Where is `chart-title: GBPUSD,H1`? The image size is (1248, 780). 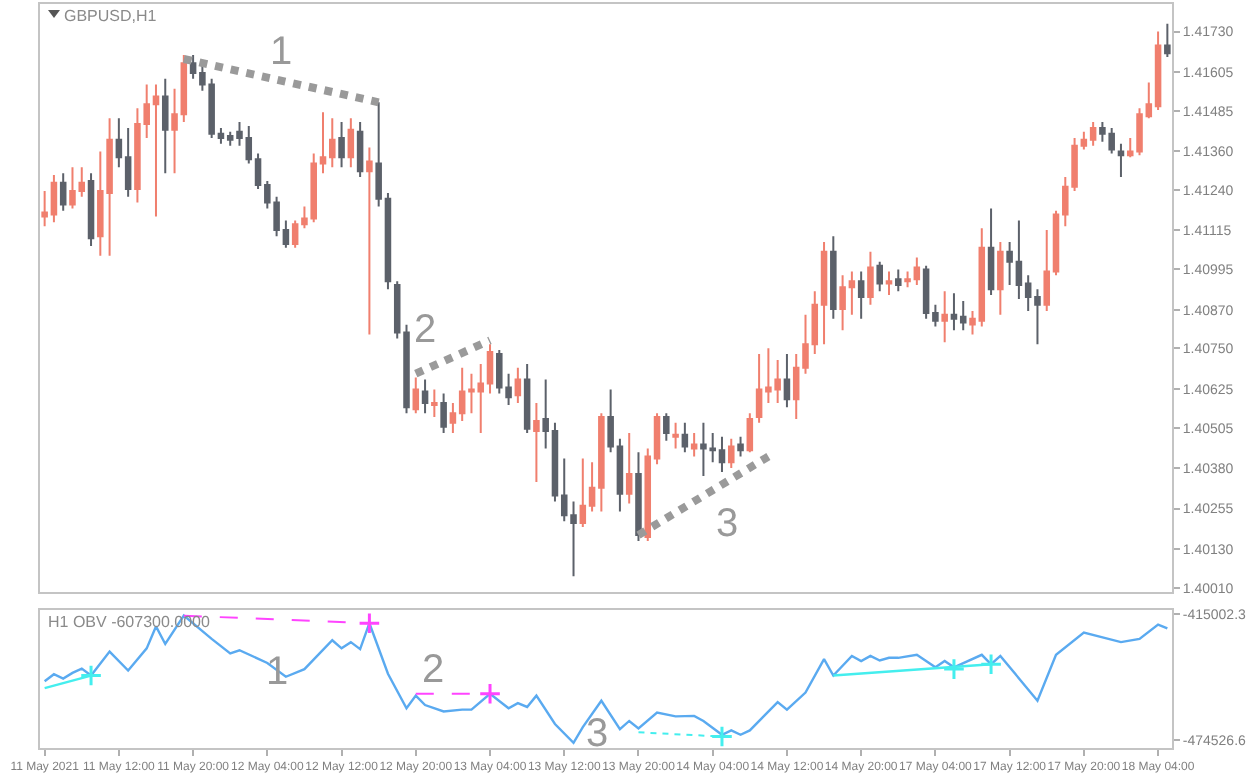
chart-title: GBPUSD,H1 is located at coordinates (111, 16).